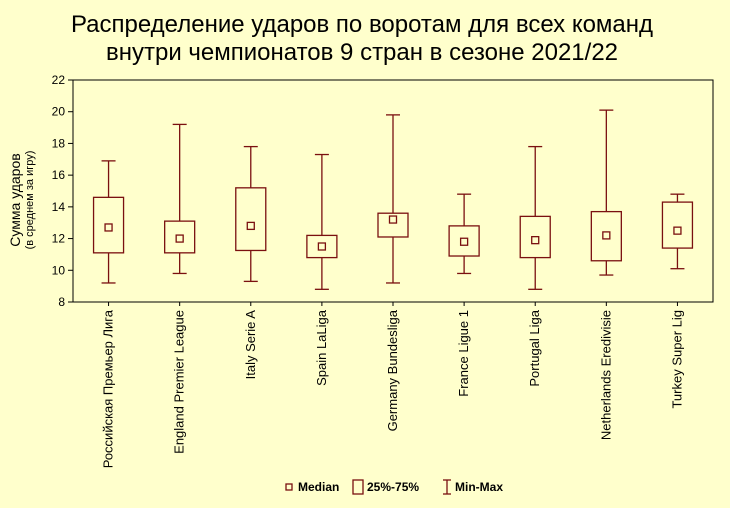  What do you see at coordinates (676, 359) in the screenshot?
I see `x-tick-label: Turkey Super Lig` at bounding box center [676, 359].